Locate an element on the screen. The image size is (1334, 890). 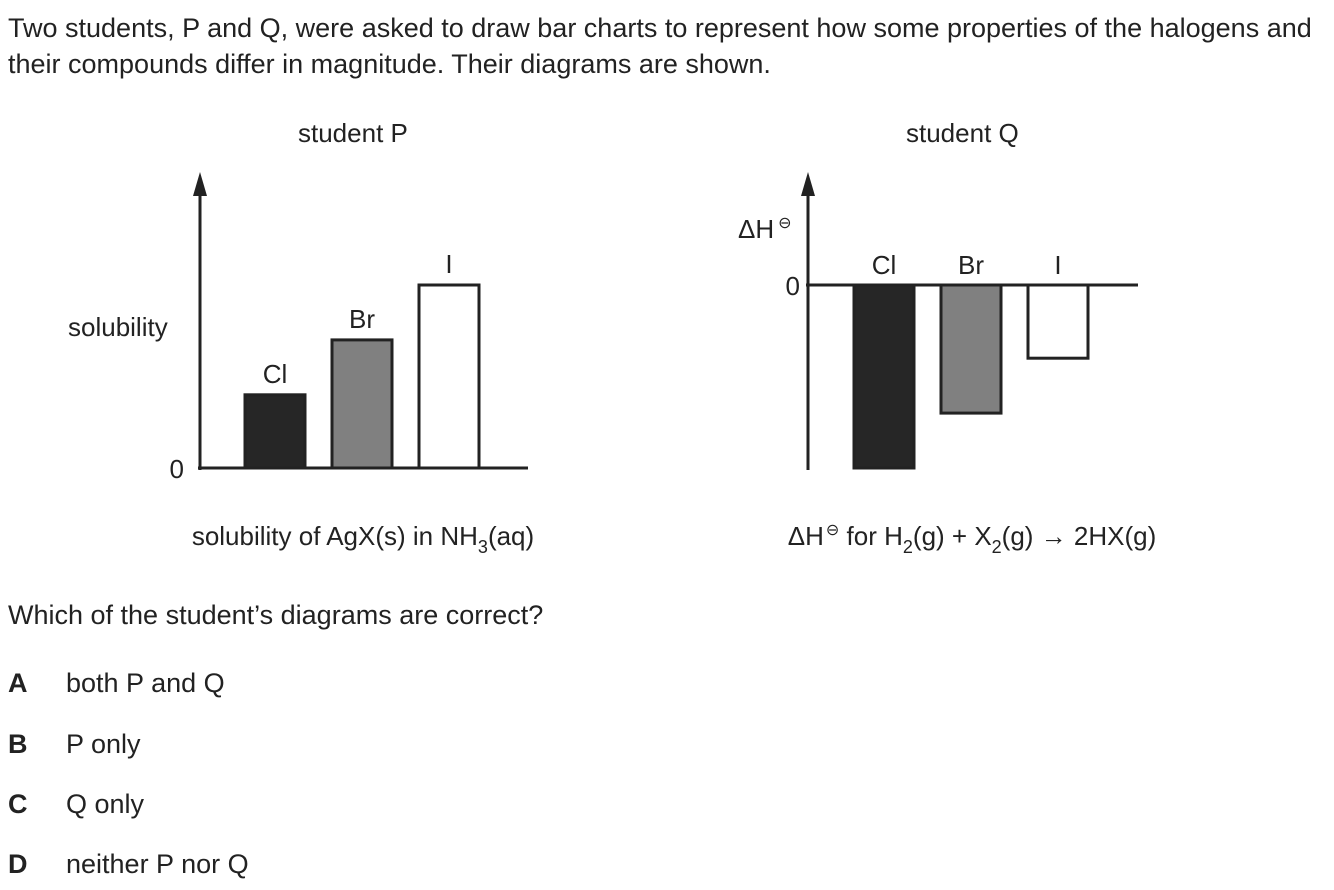
chart-q-caption: ΔH ⊖ for H2(g) + X2(g) → 2HX(g) is located at coordinates (972, 539).